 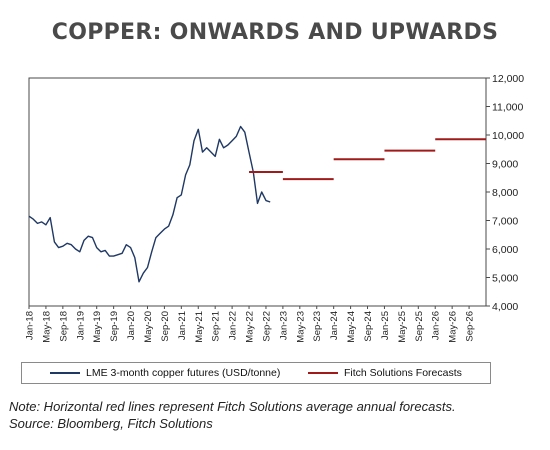 I want to click on x-tick-label: Sep-21, so click(x=216, y=326).